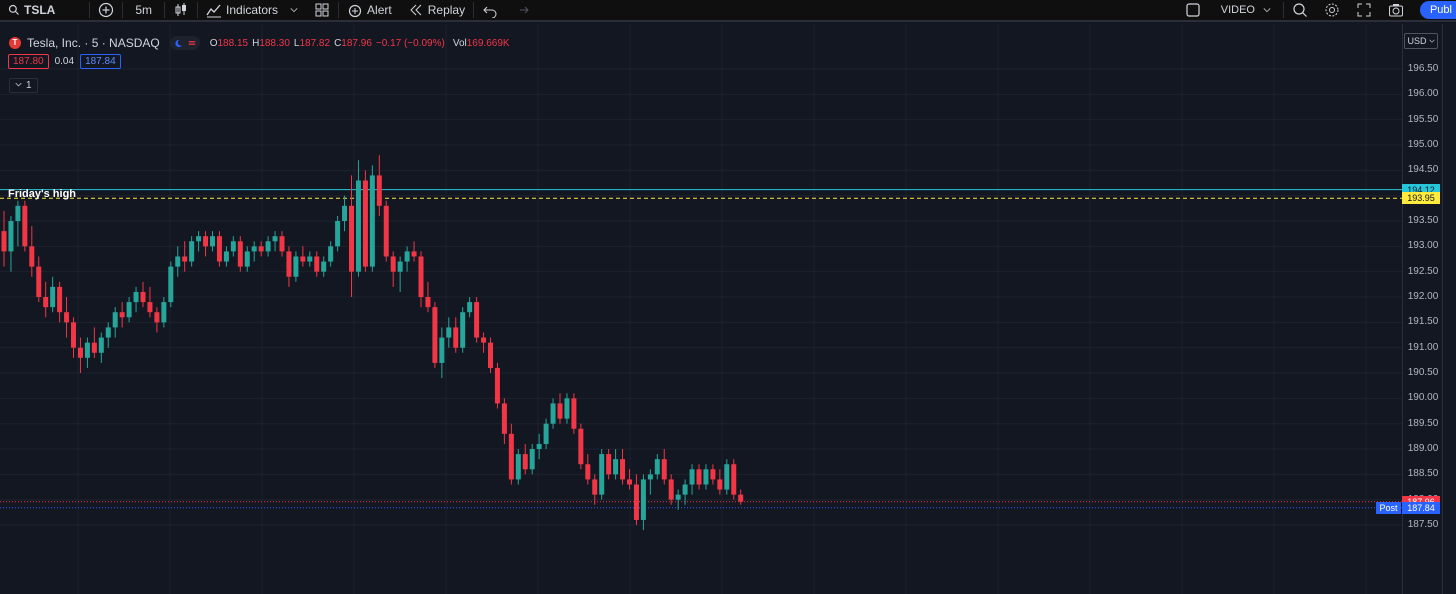  I want to click on replay-icon, so click(416, 10).